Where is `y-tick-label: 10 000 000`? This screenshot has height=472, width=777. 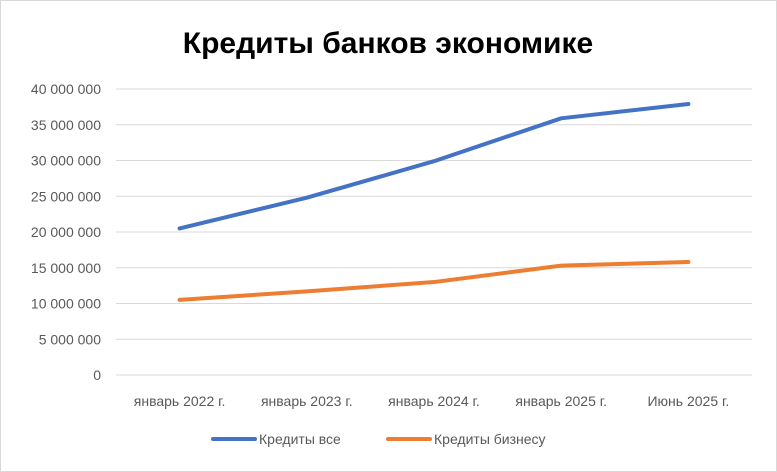 y-tick-label: 10 000 000 is located at coordinates (66, 304).